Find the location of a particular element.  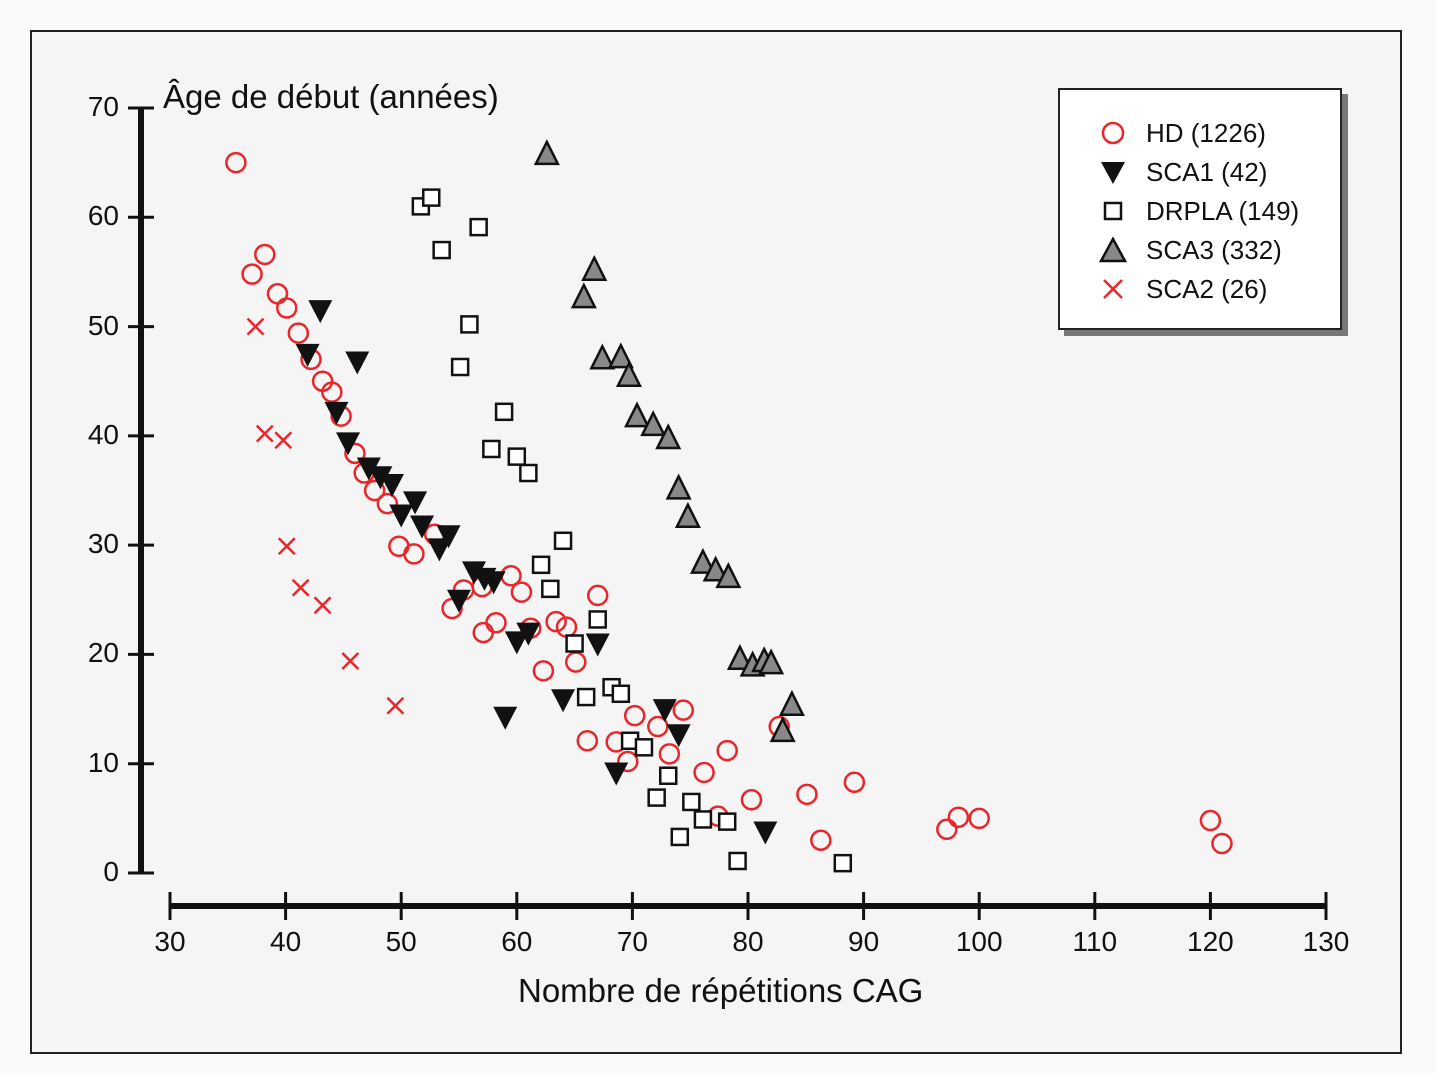

legend-item-sca2: SCA2 (26) is located at coordinates (1182, 289).